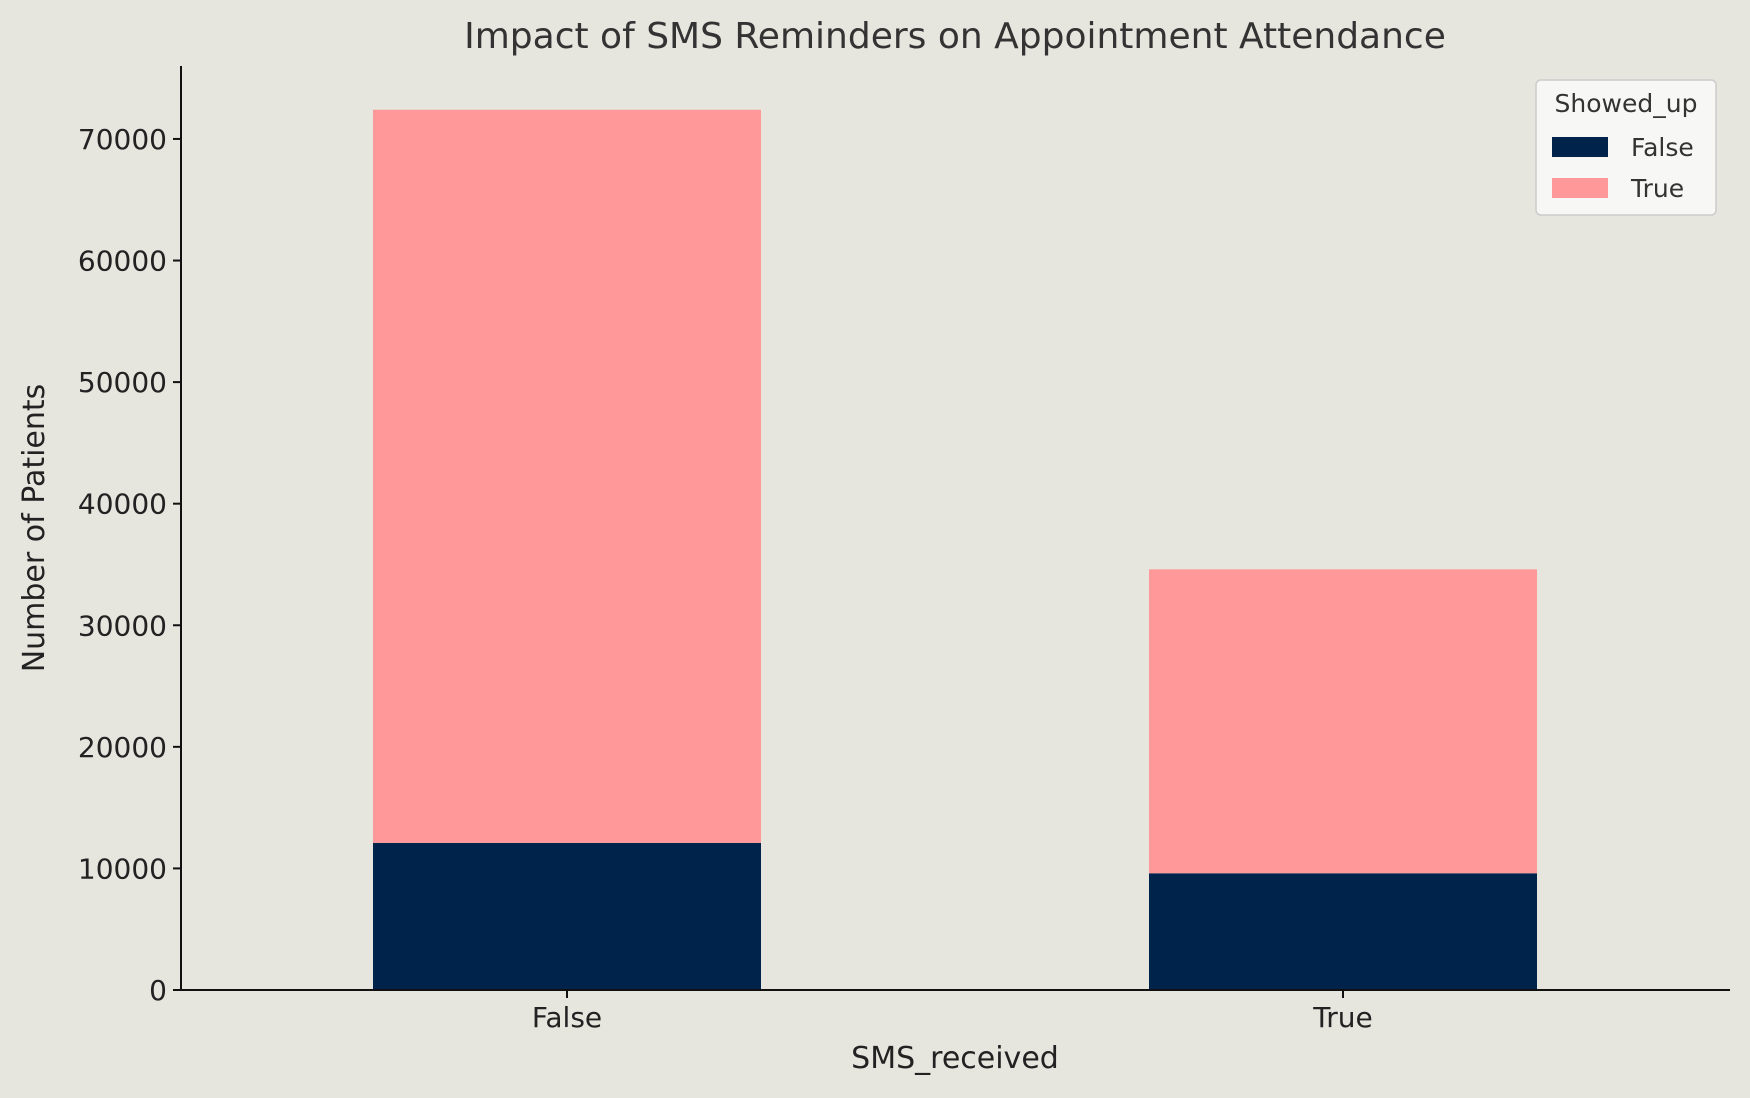  Describe the element at coordinates (1626, 103) in the screenshot. I see `legend-title: Showed_up` at that location.